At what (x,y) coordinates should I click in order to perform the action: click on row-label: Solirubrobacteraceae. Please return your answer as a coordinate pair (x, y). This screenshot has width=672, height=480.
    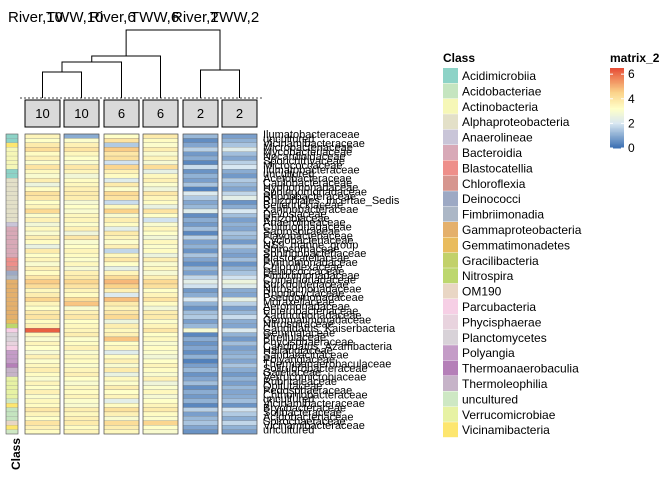
    Looking at the image, I should click on (315, 369).